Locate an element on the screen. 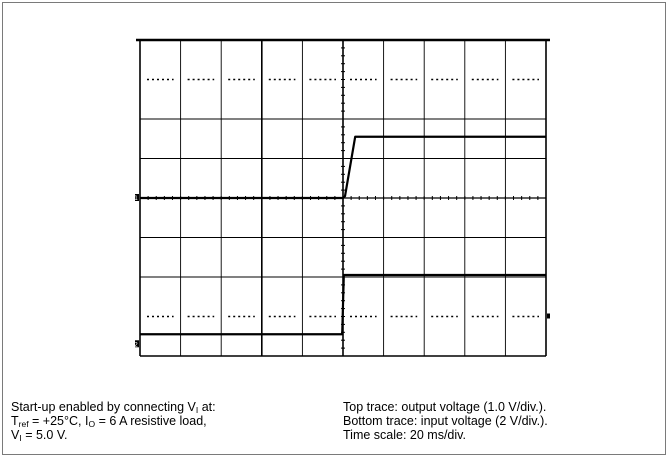  caption-left-line-2-tail: = 6 A resistive load, is located at coordinates (151, 421).